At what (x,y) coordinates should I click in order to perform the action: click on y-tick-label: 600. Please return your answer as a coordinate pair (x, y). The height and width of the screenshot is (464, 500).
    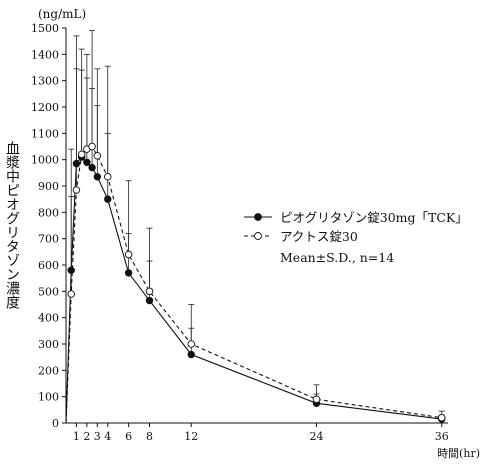
    Looking at the image, I should click on (48, 265).